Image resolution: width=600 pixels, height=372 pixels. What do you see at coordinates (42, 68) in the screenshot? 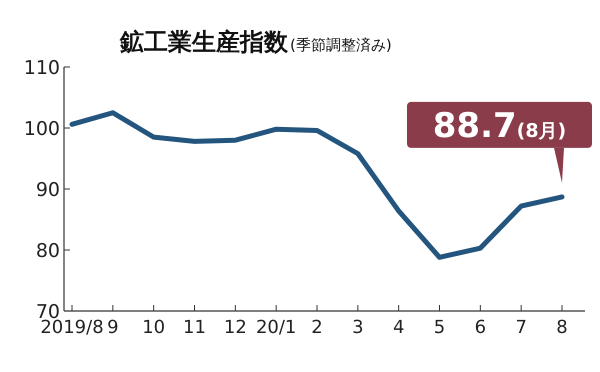
I see `y-tick-label: 110` at bounding box center [42, 68].